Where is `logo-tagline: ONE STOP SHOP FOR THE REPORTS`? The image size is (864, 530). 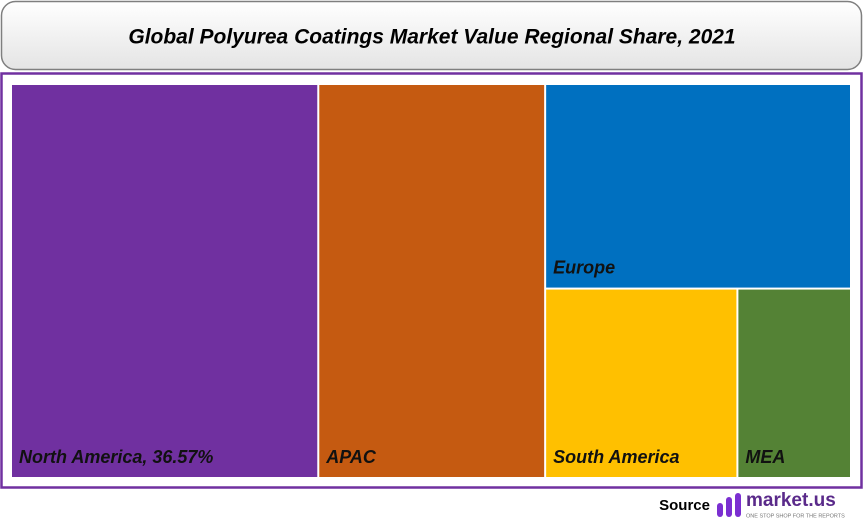 logo-tagline: ONE STOP SHOP FOR THE REPORTS is located at coordinates (795, 516).